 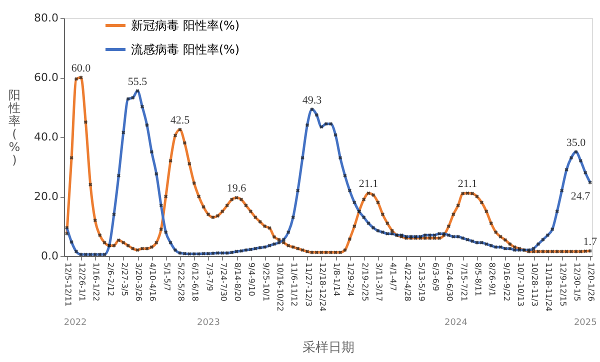 What do you see at coordinates (308, 284) in the screenshot?
I see `x-tick-label: 11/27-12/3` at bounding box center [308, 284].